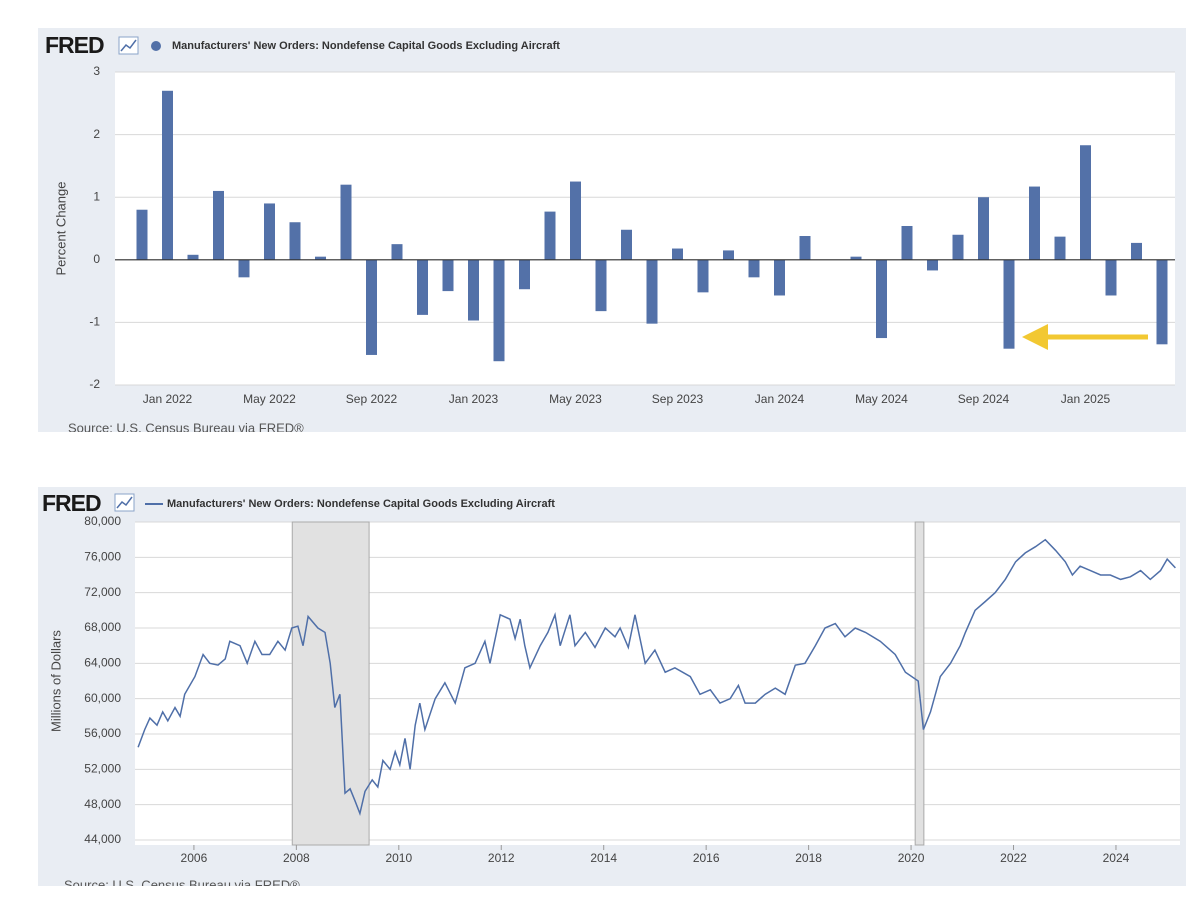  What do you see at coordinates (102, 733) in the screenshot?
I see `y-tick-label: 56,000` at bounding box center [102, 733].